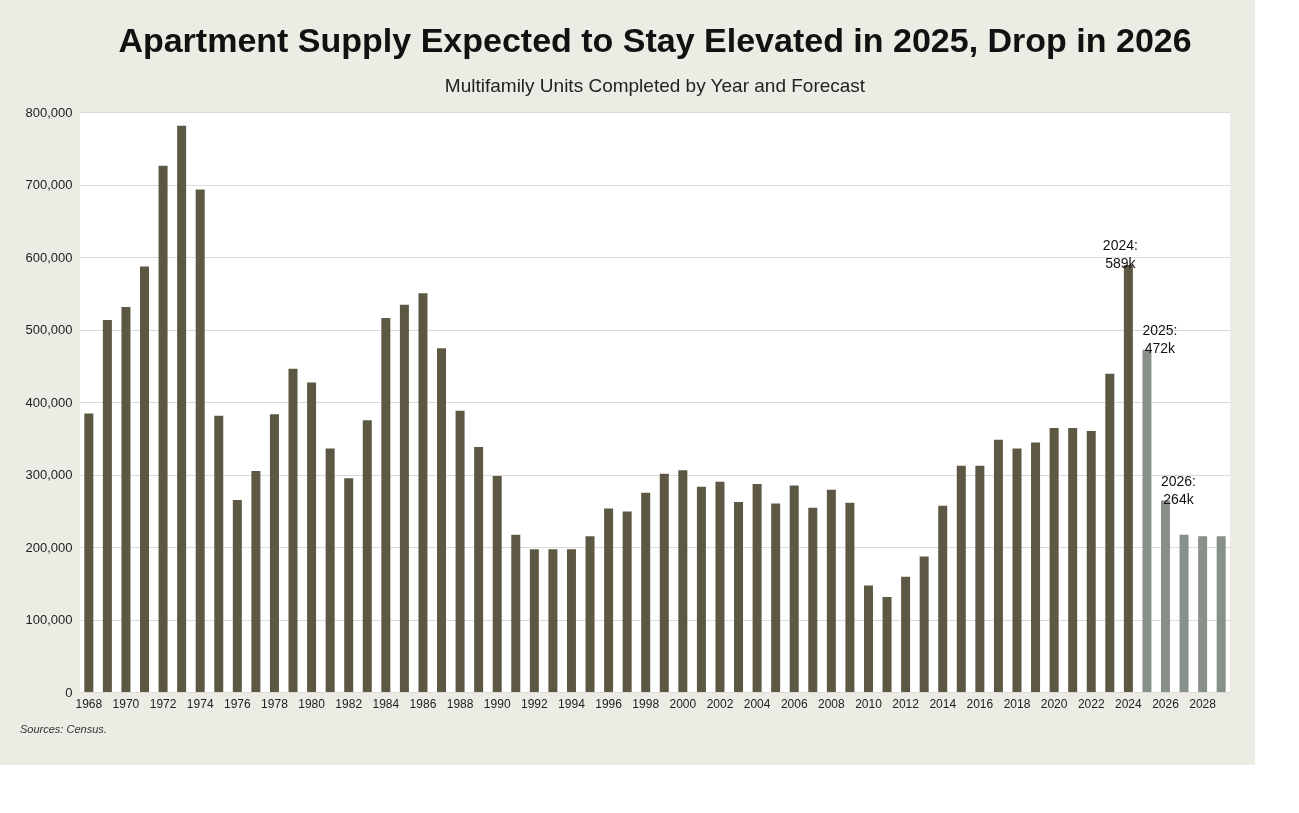 This screenshot has width=1299, height=813. I want to click on x-tick-label: 2012, so click(906, 703).